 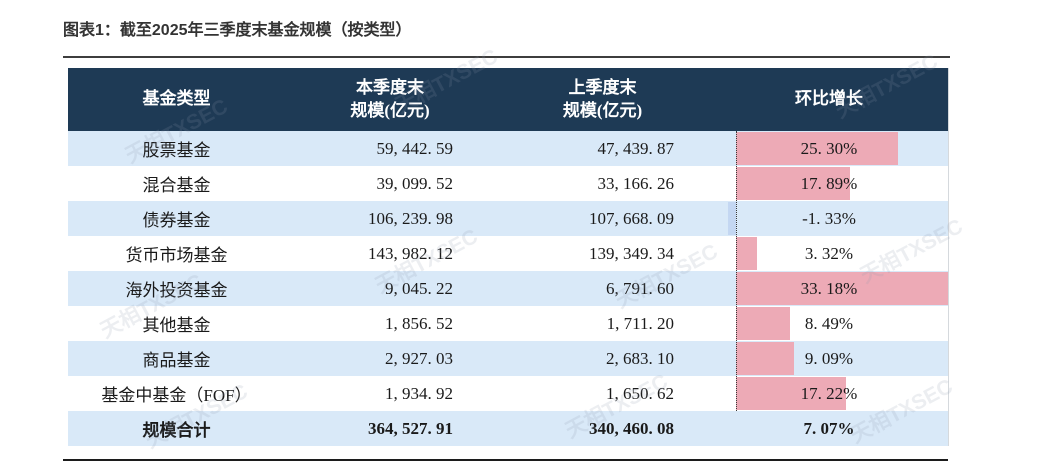 What do you see at coordinates (732, 218) in the screenshot?
I see `negative-growth-databar` at bounding box center [732, 218].